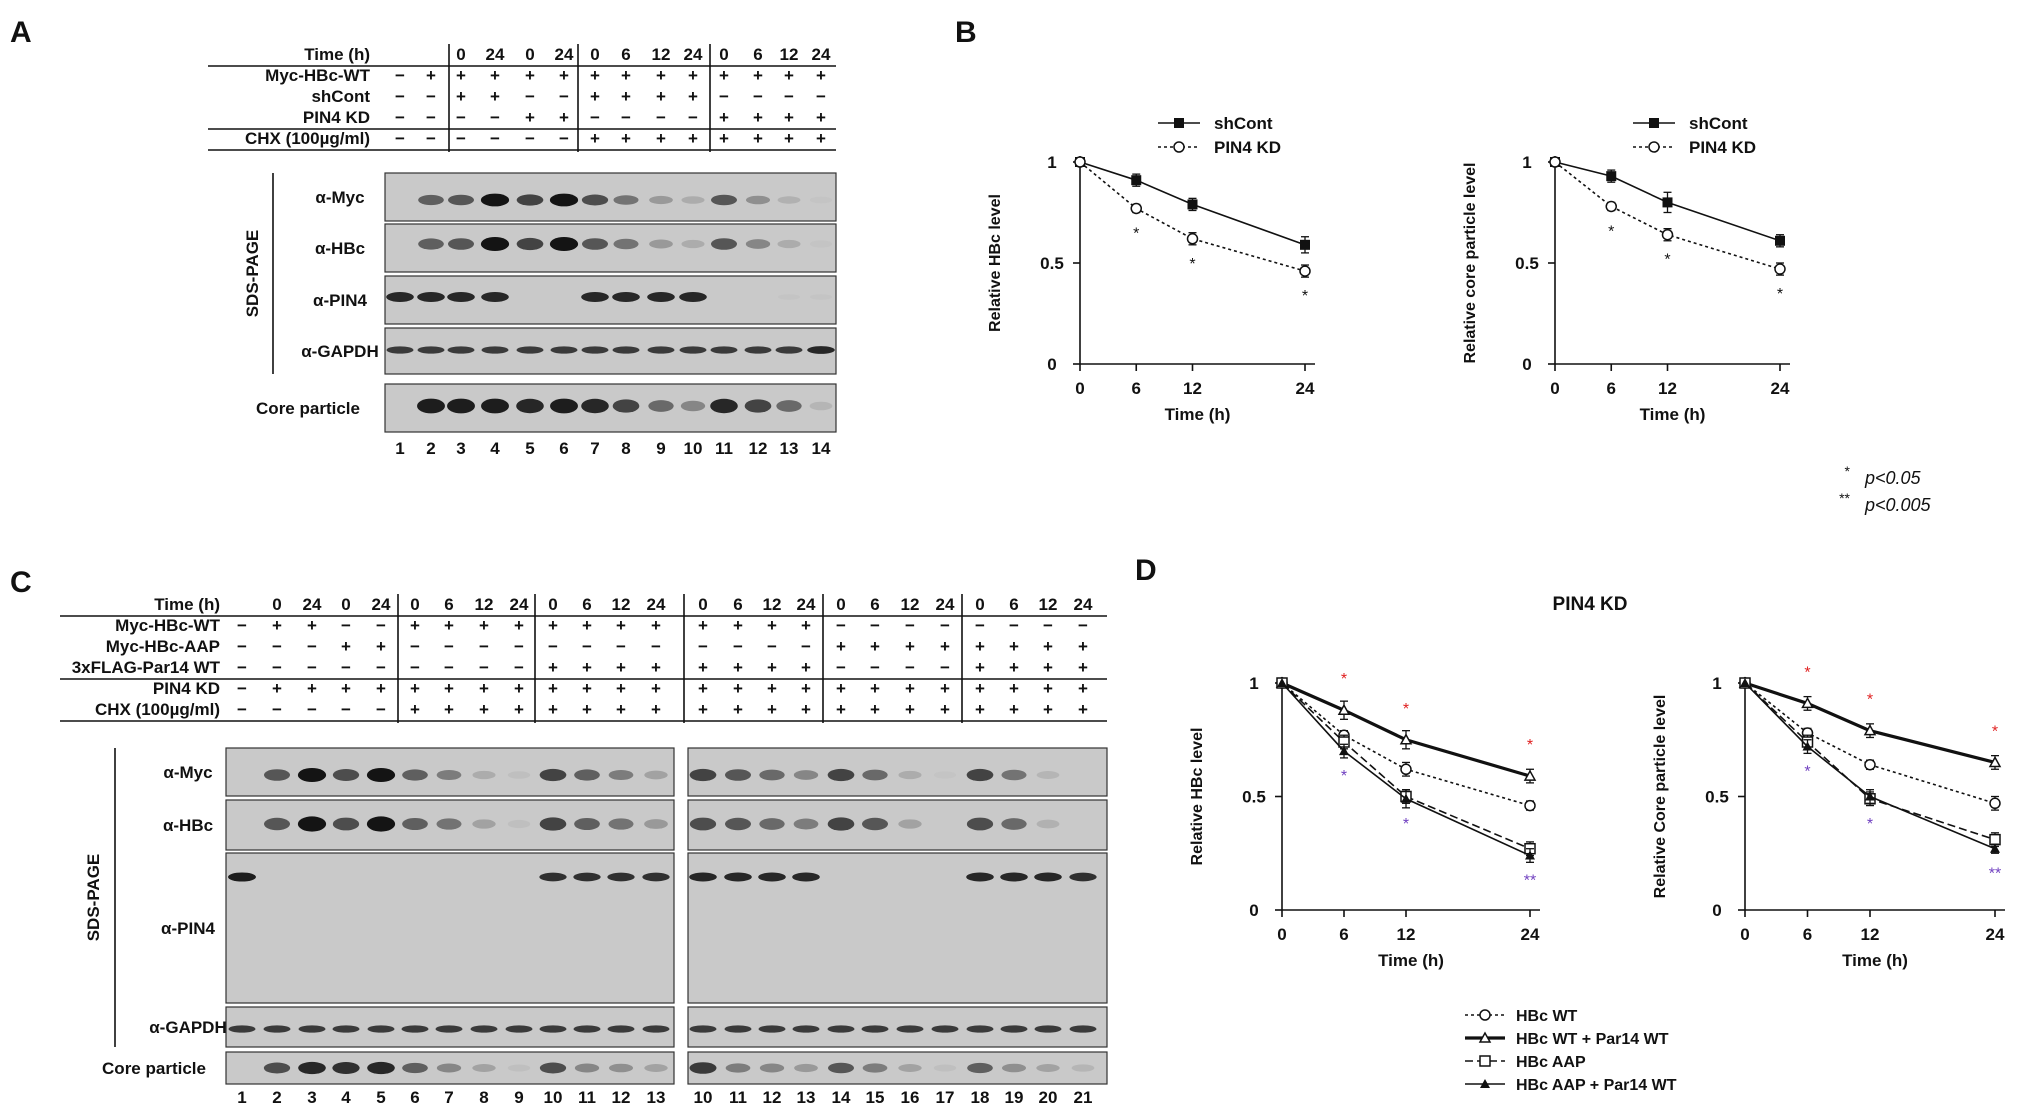 Image resolution: width=2033 pixels, height=1108 pixels. What do you see at coordinates (1530, 881) in the screenshot?
I see `significance-mark: **` at bounding box center [1530, 881].